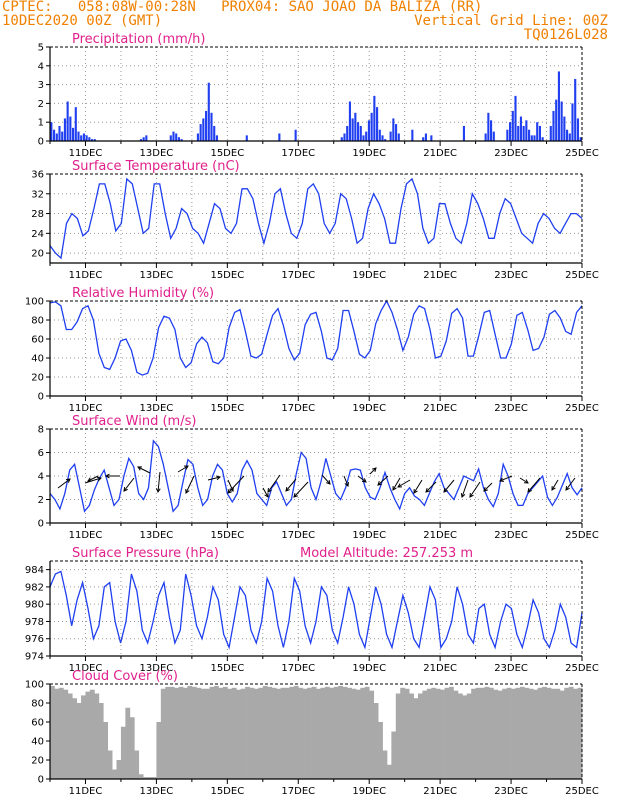 The width and height of the screenshot is (618, 800). Describe the element at coordinates (511, 535) in the screenshot. I see `x-tick-label: 23DEC` at that location.